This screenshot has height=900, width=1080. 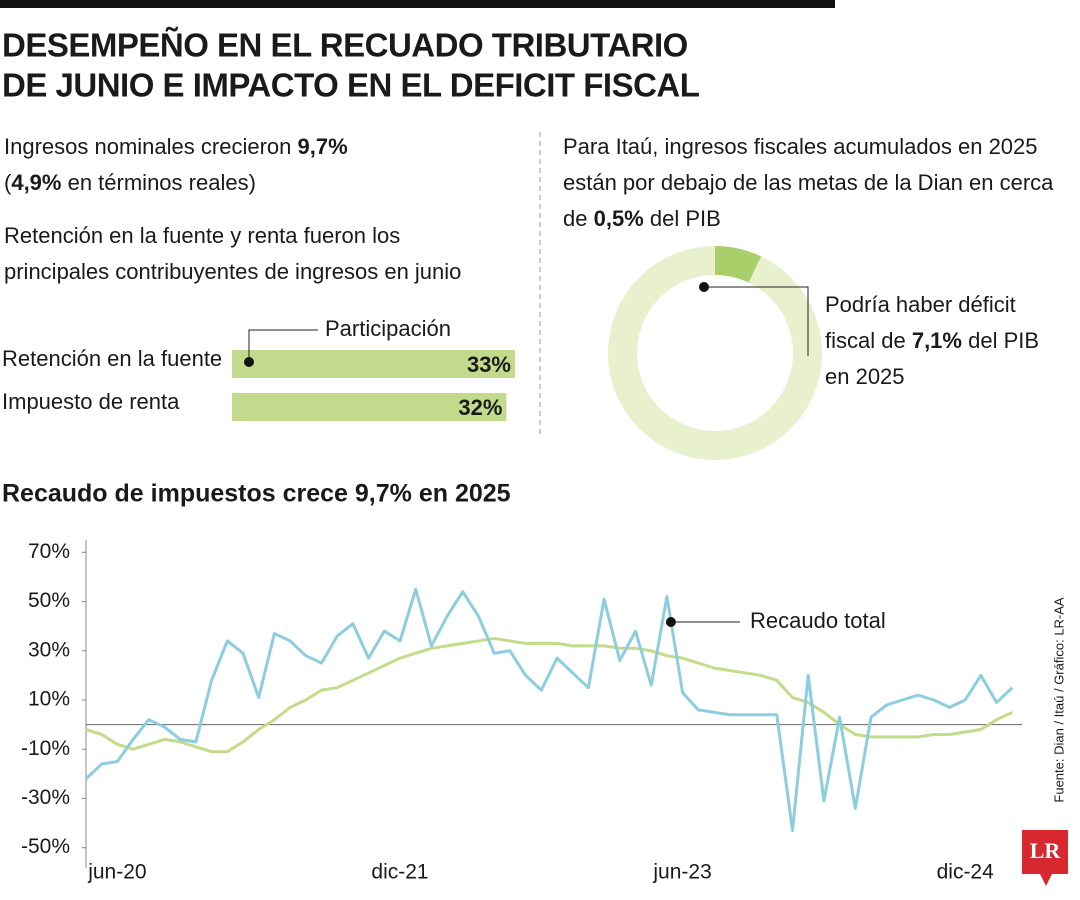 What do you see at coordinates (49, 649) in the screenshot?
I see `y-tick-label: 30%` at bounding box center [49, 649].